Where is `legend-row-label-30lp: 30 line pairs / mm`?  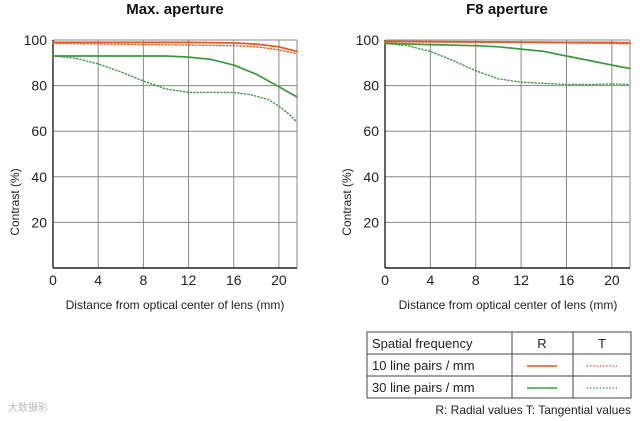 legend-row-label-30lp: 30 line pairs / mm is located at coordinates (423, 387).